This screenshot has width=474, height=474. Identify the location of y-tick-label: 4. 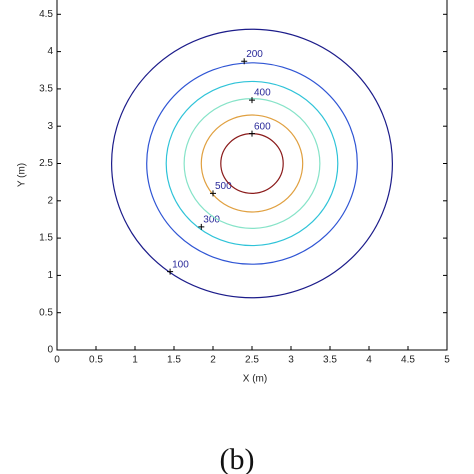
(50, 51).